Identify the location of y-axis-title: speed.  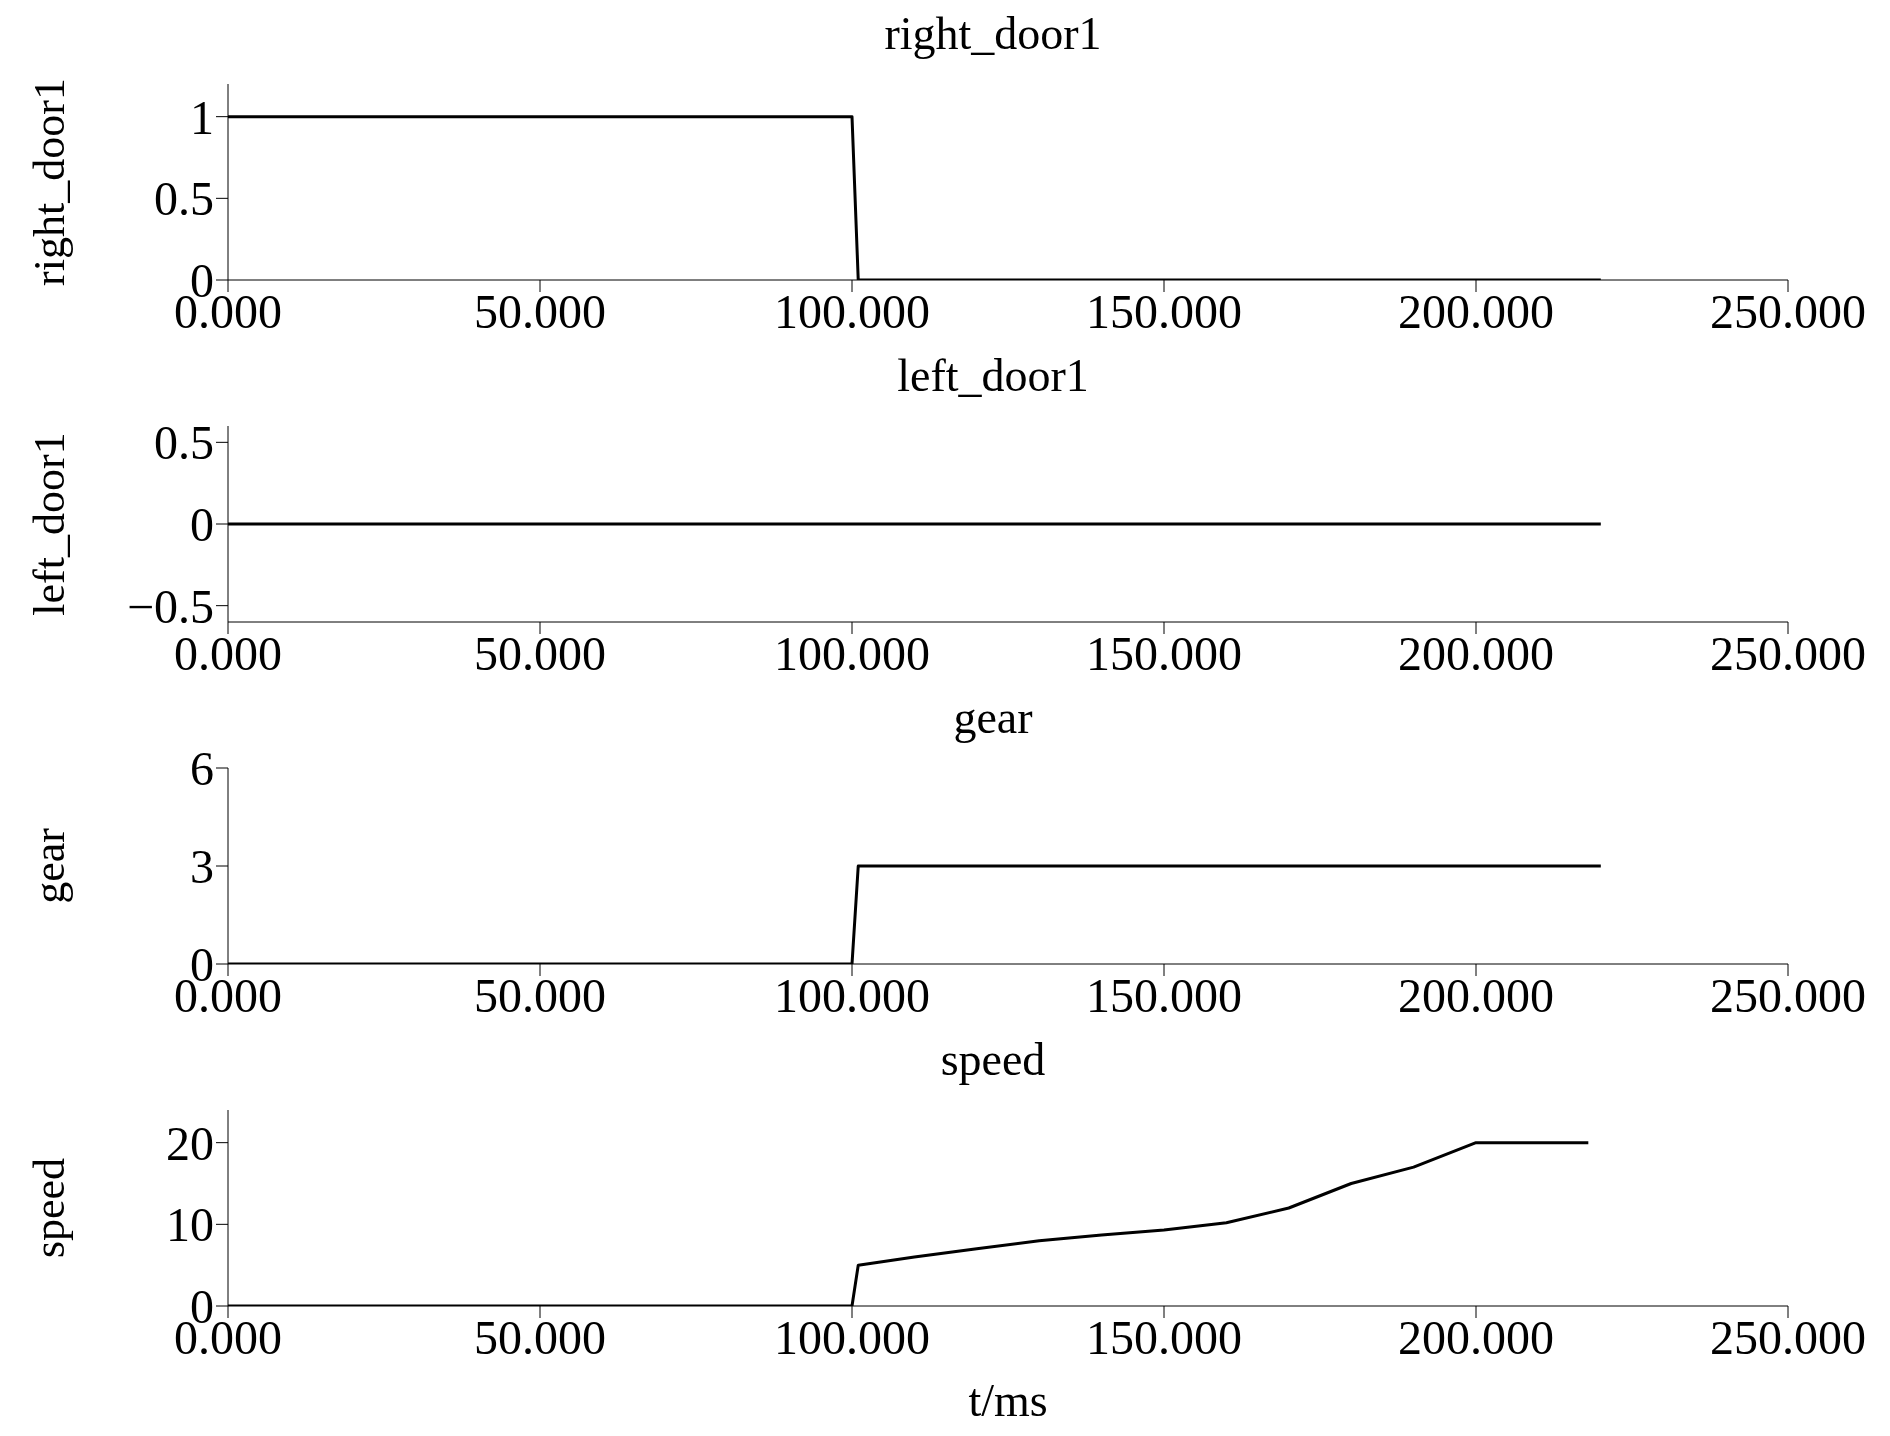
(49, 1208).